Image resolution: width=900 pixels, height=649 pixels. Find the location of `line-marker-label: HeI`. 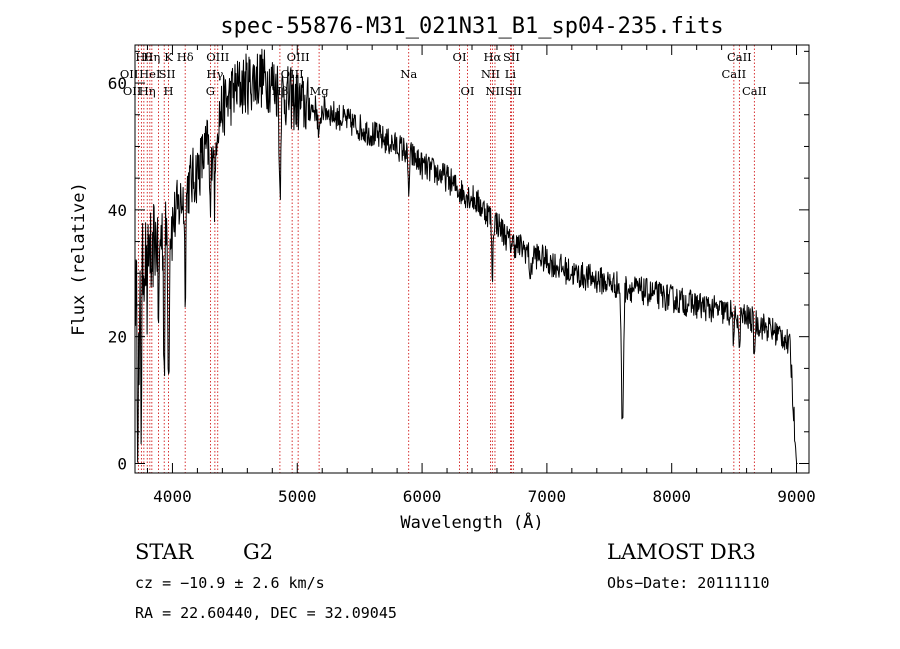

line-marker-label: HeI is located at coordinates (149, 74).